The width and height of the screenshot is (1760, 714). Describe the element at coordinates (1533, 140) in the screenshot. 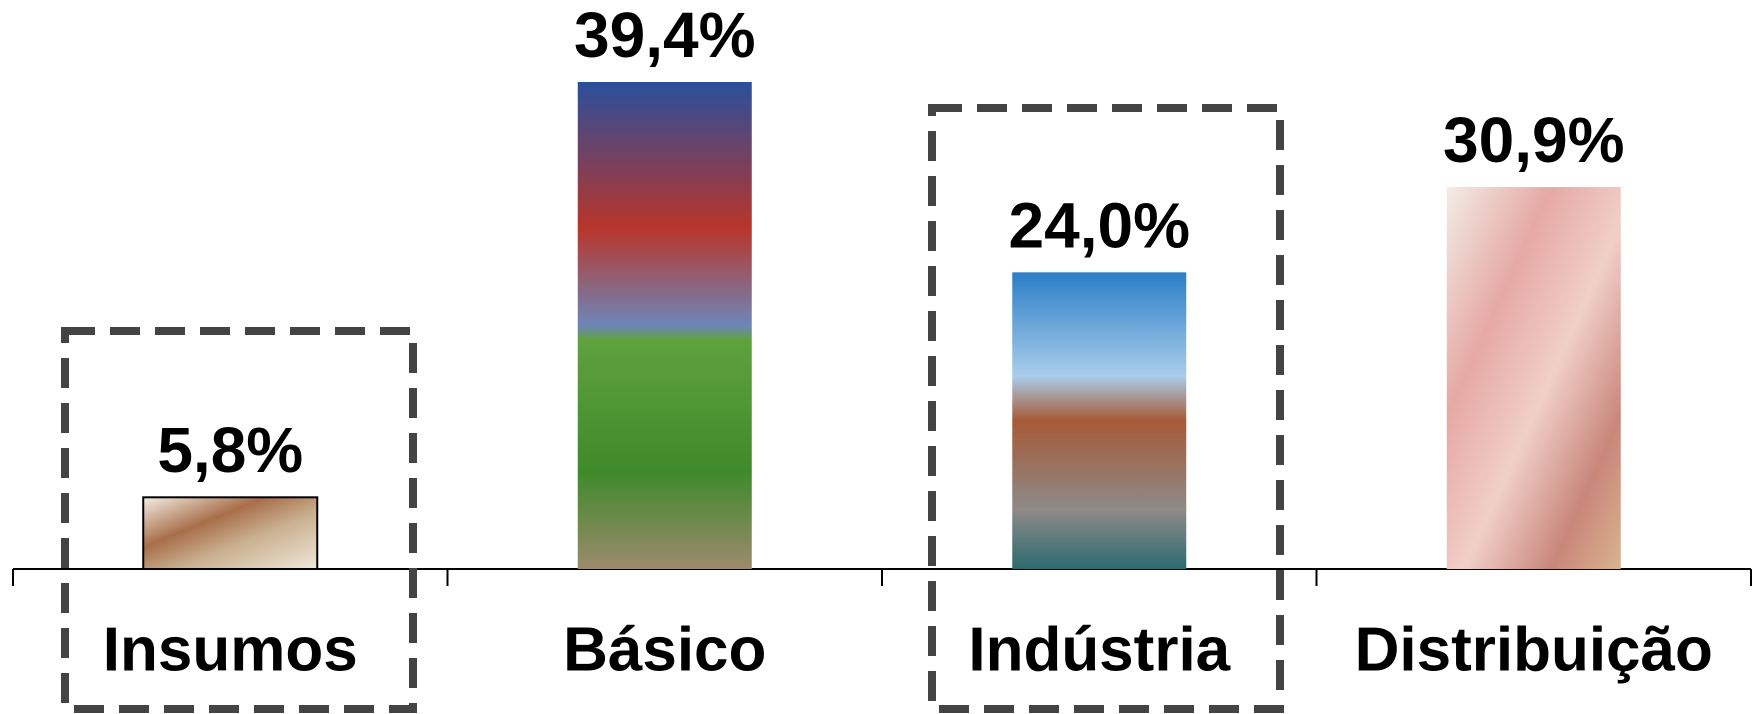

I see `value-label: 30,9%` at that location.